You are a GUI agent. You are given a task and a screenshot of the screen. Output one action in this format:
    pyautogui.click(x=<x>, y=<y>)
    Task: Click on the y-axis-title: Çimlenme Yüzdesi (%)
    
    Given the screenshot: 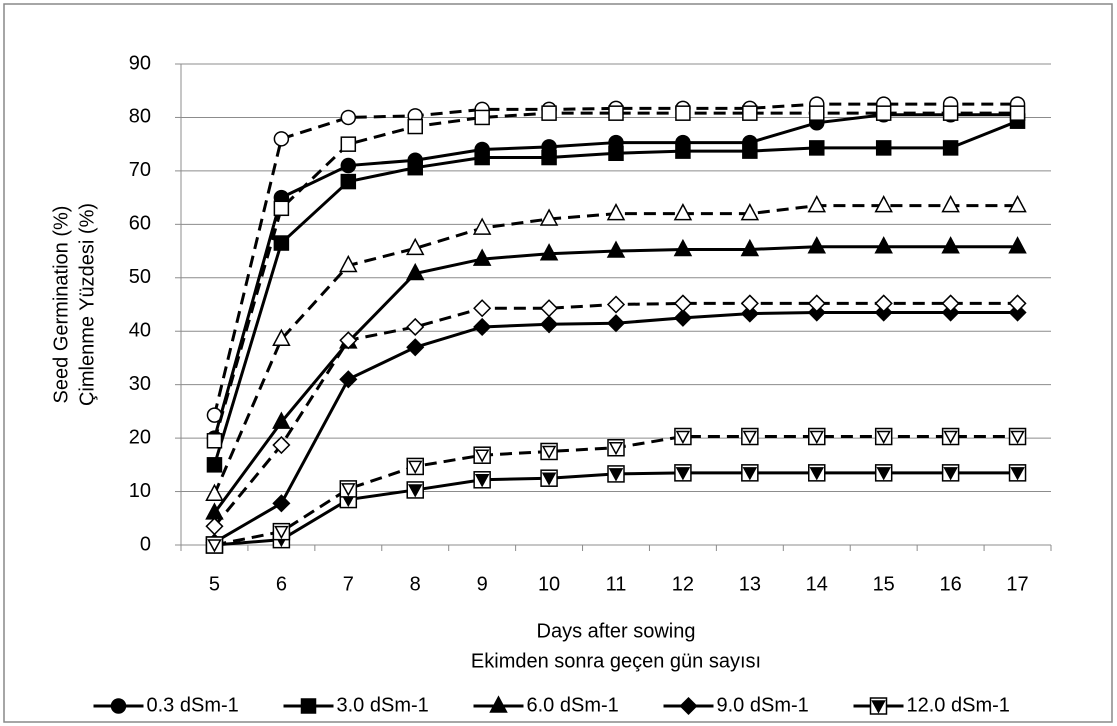 What is the action you would take?
    pyautogui.click(x=87, y=304)
    